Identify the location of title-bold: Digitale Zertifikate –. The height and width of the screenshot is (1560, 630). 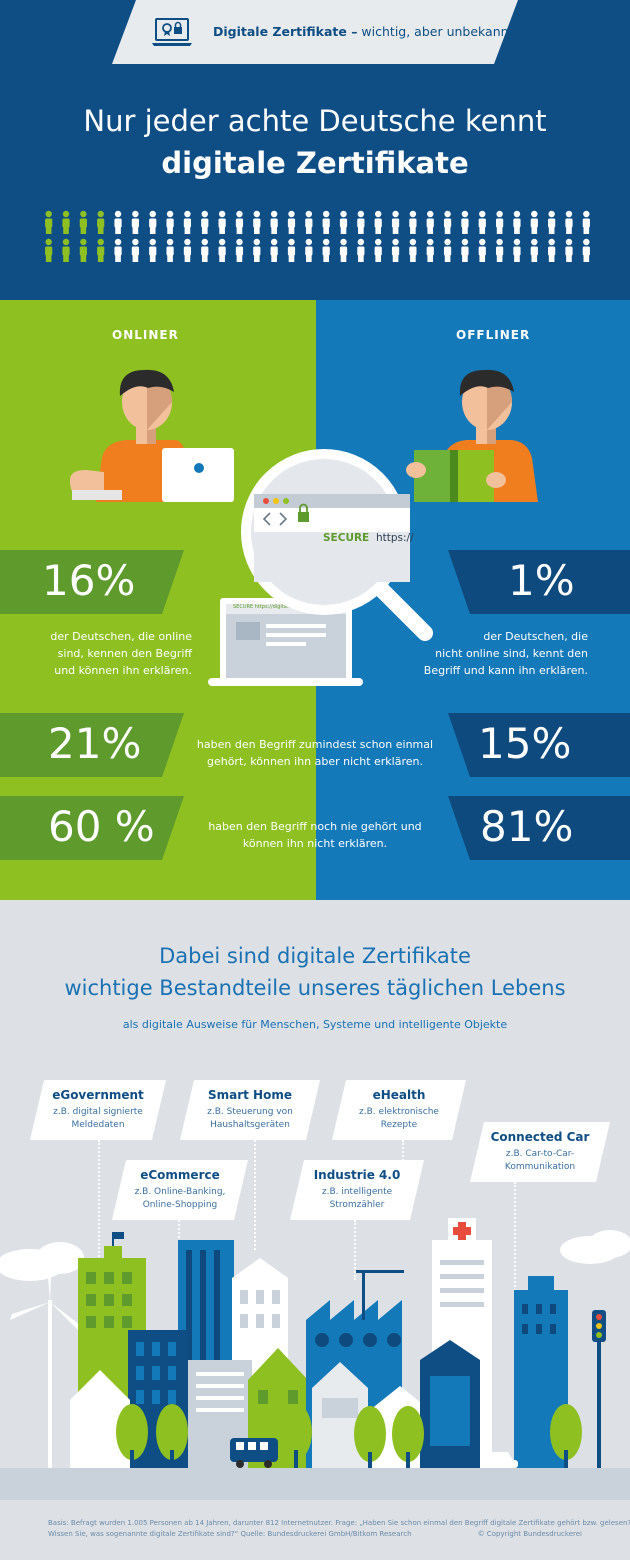
(285, 31).